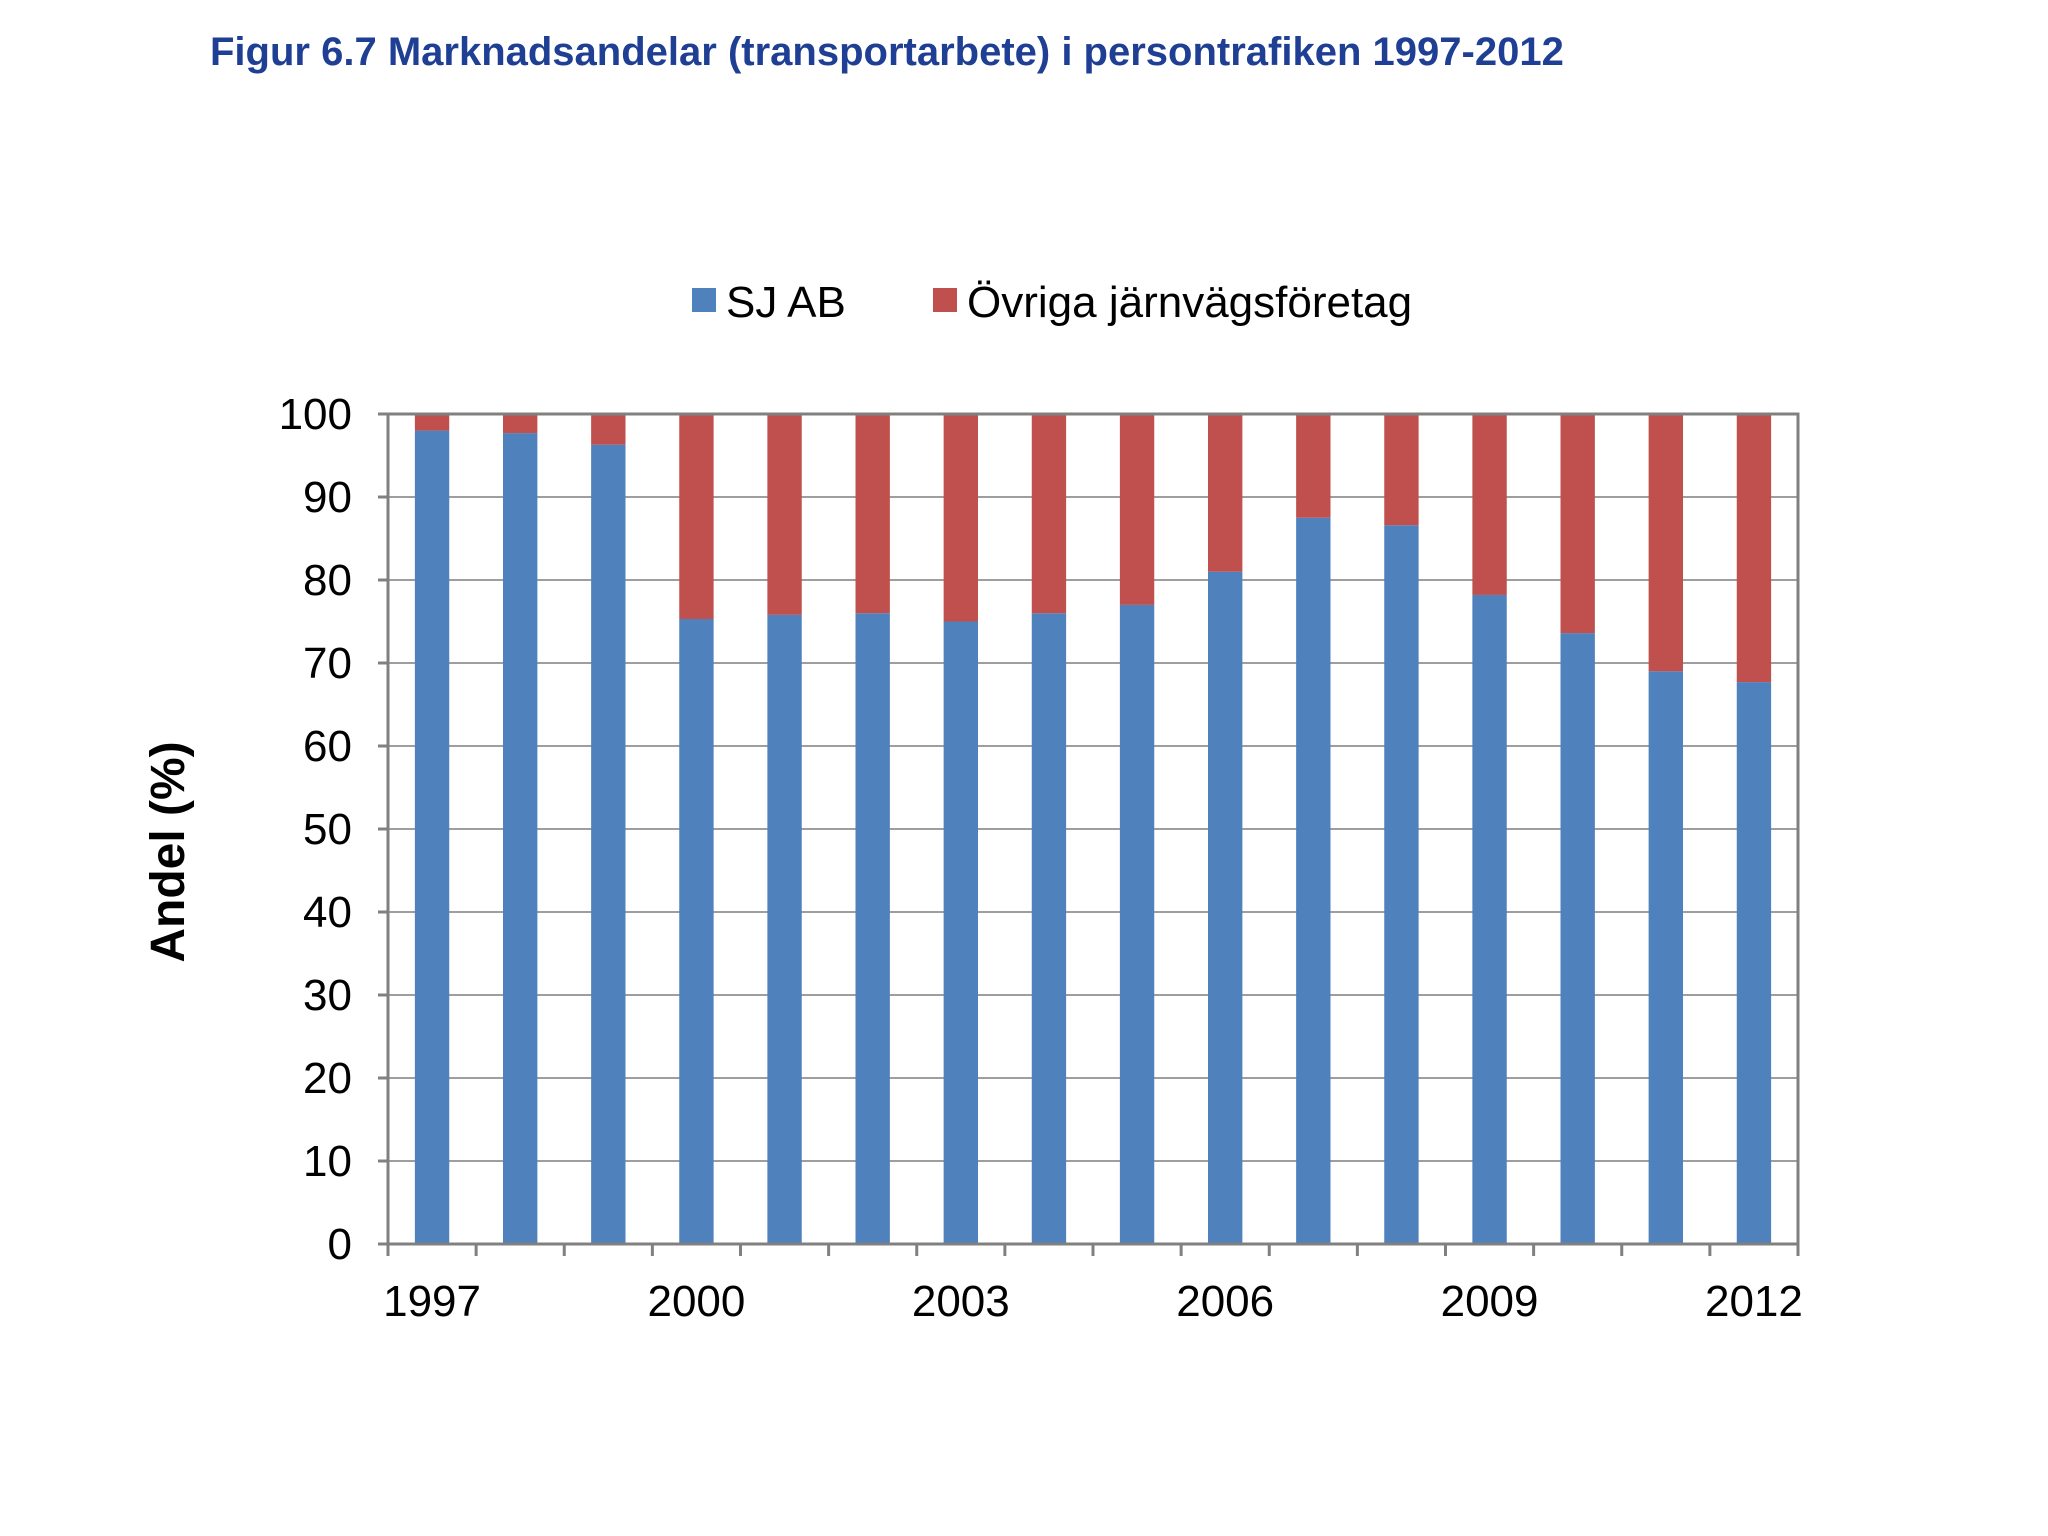 Image resolution: width=2048 pixels, height=1536 pixels. Describe the element at coordinates (327, 746) in the screenshot. I see `y-tick-label-60: 60` at that location.